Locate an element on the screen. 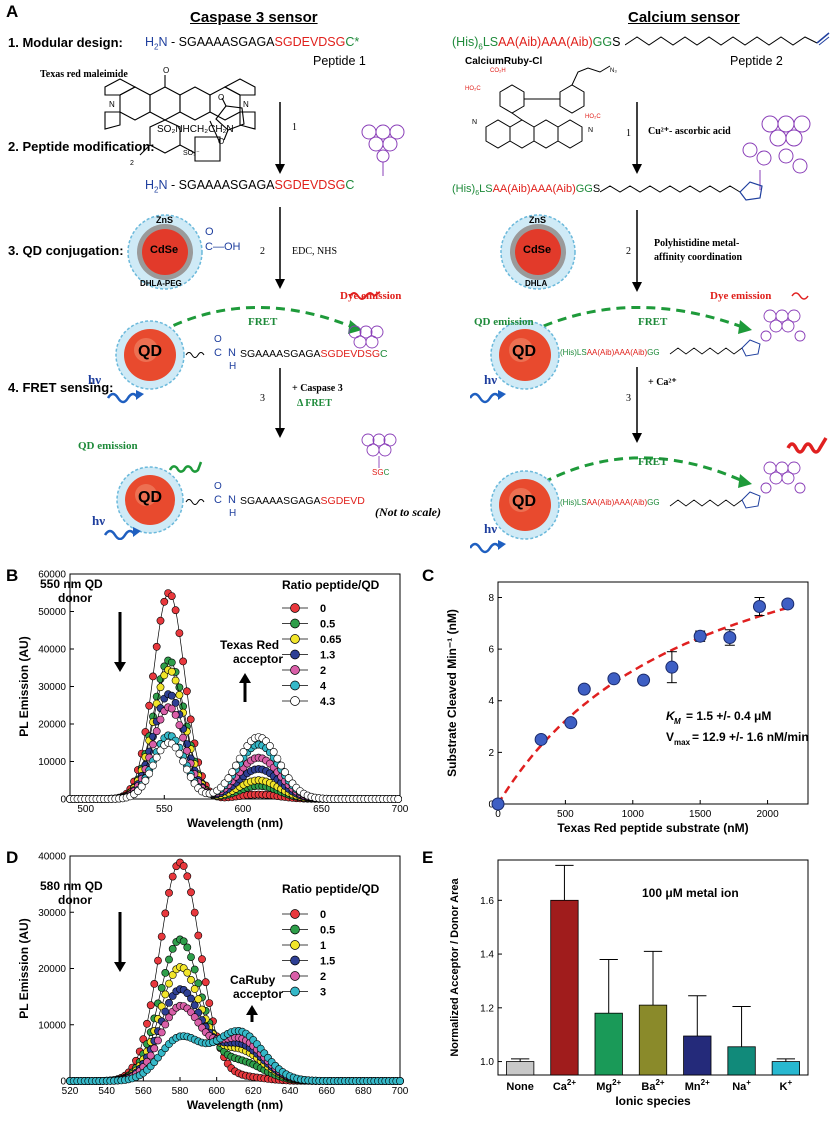 Image resolution: width=833 pixels, height=1128 pixels. d-x-tick-label: 600 is located at coordinates (216, 1091).